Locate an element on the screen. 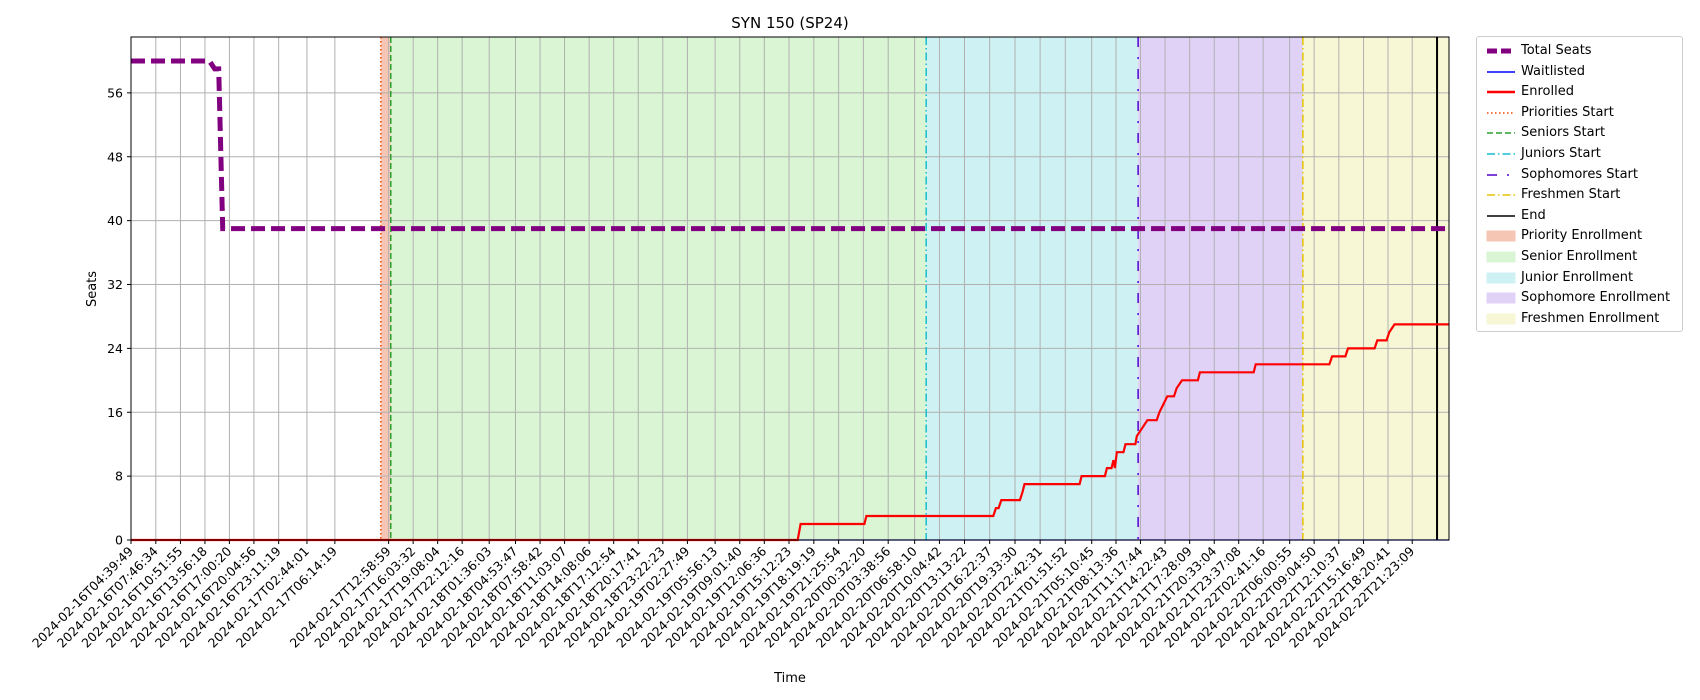 This screenshot has height=700, width=1700. legend-item-total-seats: Total Seats is located at coordinates (1579, 51).